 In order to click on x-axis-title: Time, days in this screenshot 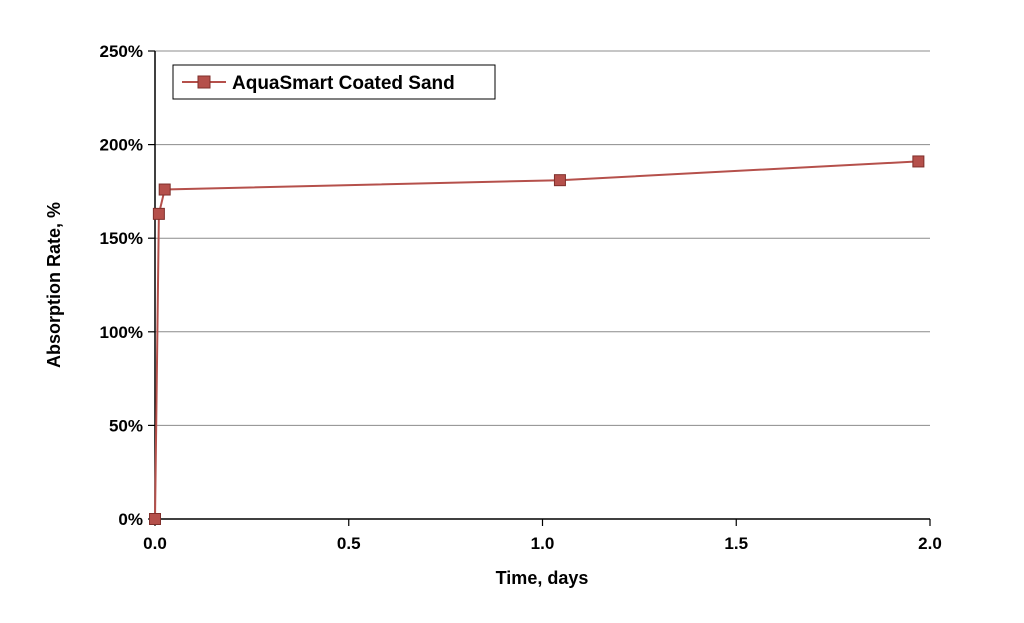, I will do `click(542, 578)`.